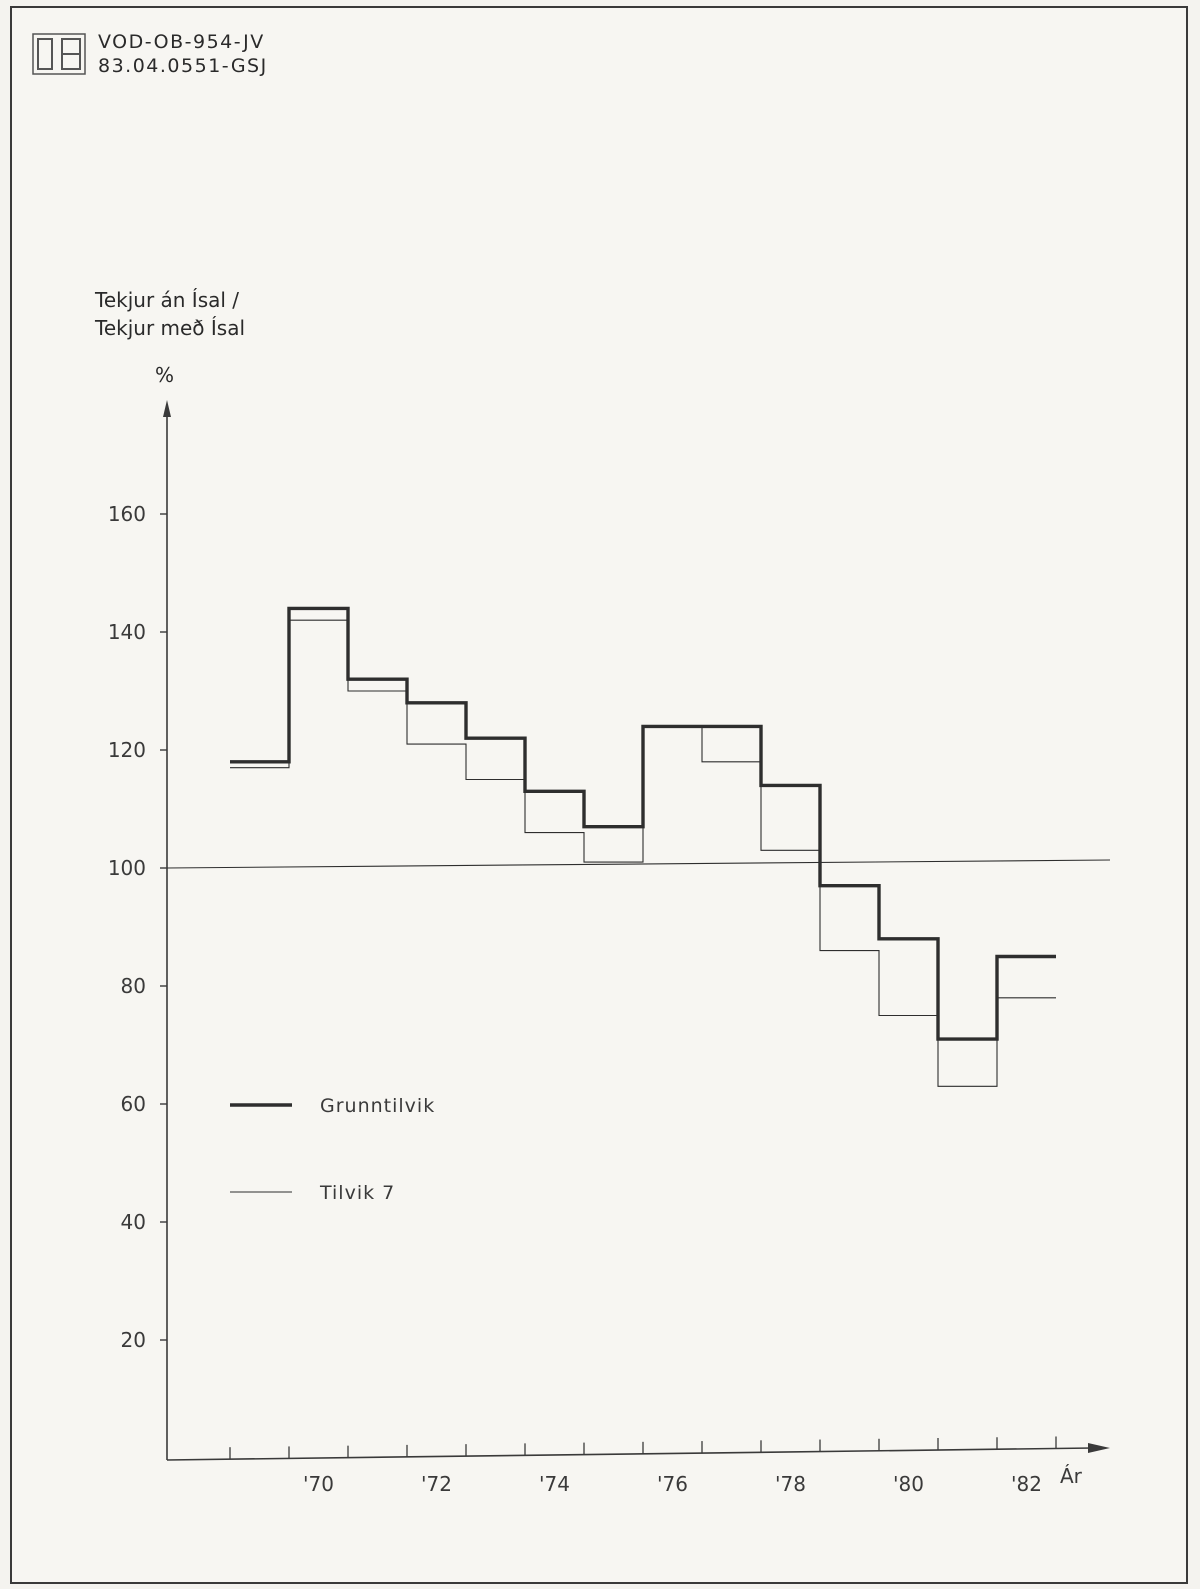 The image size is (1200, 1589). Describe the element at coordinates (377, 1106) in the screenshot. I see `legend-label-grunntilvik: Grunntilvik` at that location.